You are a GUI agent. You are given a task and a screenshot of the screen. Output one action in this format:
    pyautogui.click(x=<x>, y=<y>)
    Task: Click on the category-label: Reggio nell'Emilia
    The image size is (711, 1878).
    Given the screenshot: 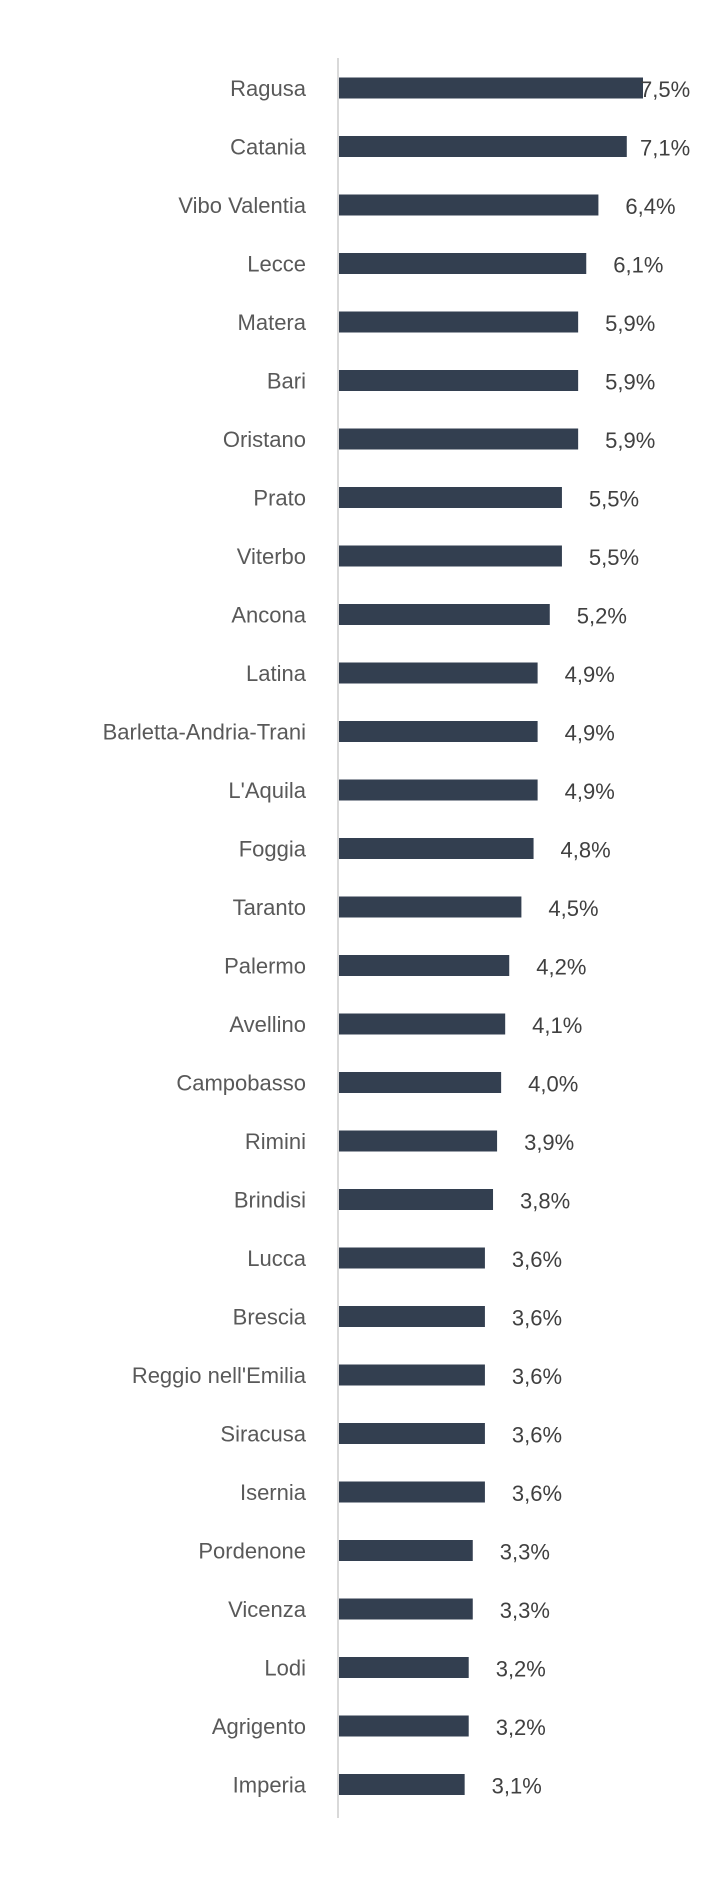 What is the action you would take?
    pyautogui.click(x=219, y=1375)
    